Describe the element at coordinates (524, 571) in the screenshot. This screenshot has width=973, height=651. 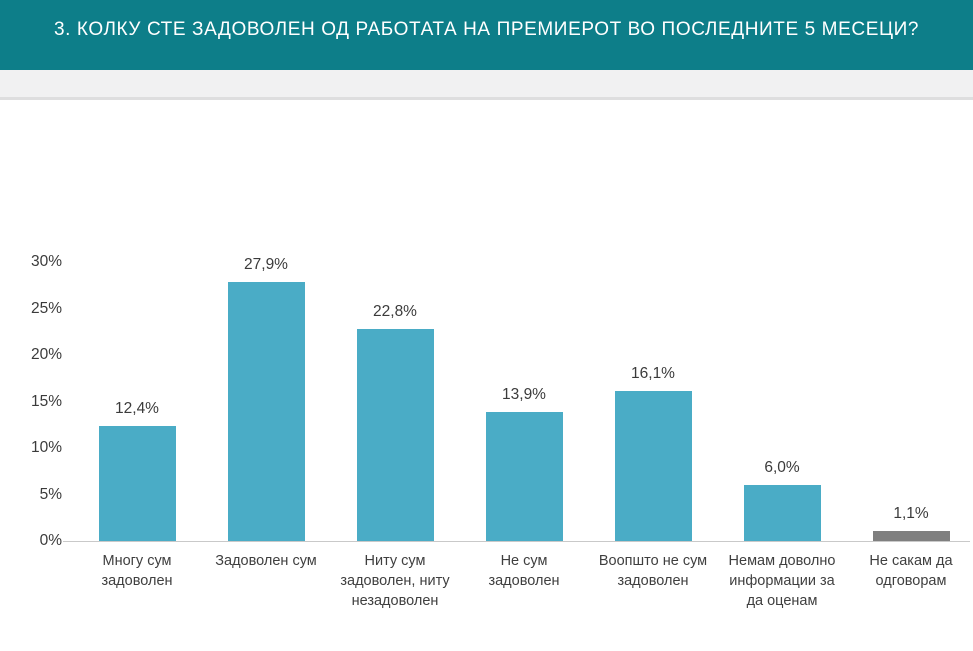
I see `x-axis-label: Не сум задоволен` at that location.